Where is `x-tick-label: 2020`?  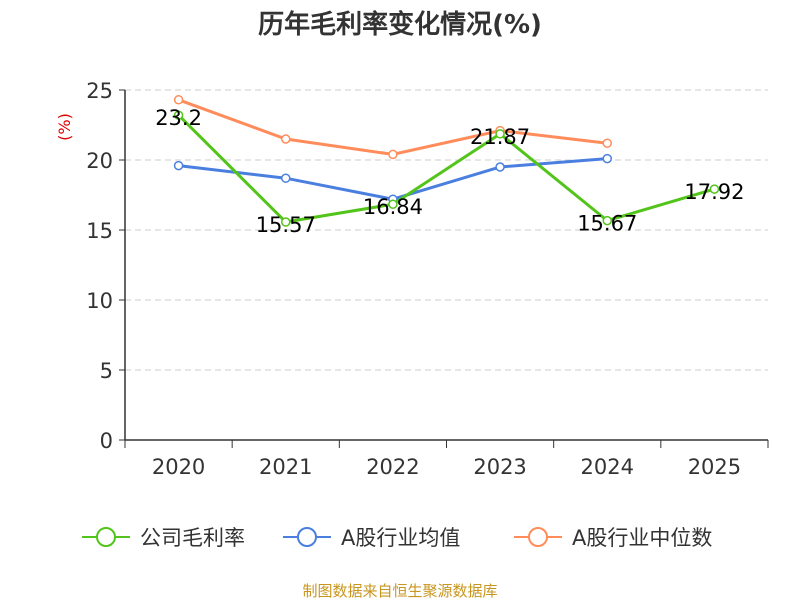 x-tick-label: 2020 is located at coordinates (178, 467).